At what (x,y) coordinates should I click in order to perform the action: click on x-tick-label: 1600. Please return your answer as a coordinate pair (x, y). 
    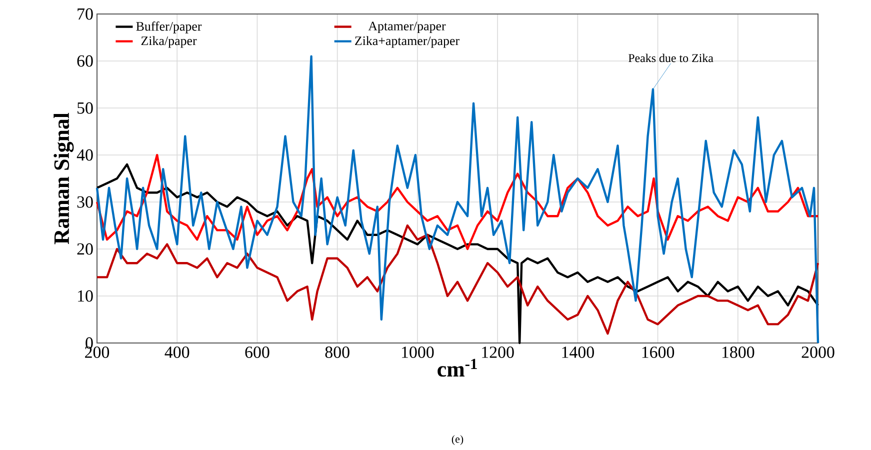
    Looking at the image, I should click on (658, 352).